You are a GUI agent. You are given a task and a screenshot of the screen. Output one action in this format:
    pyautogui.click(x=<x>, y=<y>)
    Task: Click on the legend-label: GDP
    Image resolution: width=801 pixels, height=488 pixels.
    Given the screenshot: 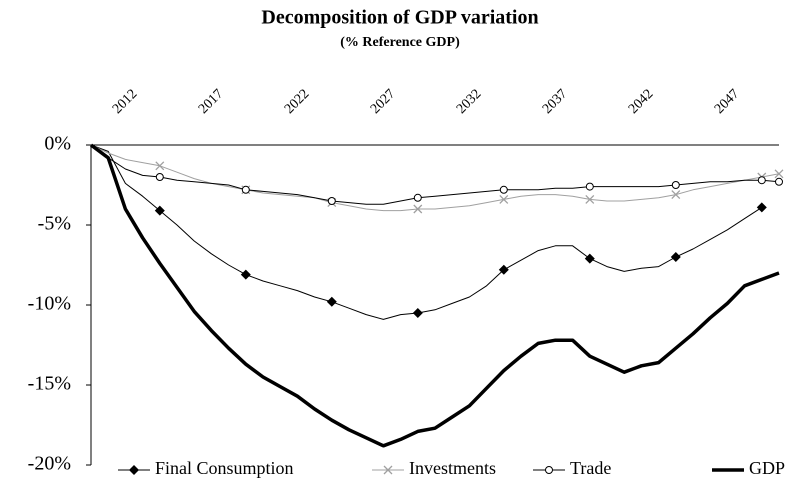 What is the action you would take?
    pyautogui.click(x=767, y=468)
    